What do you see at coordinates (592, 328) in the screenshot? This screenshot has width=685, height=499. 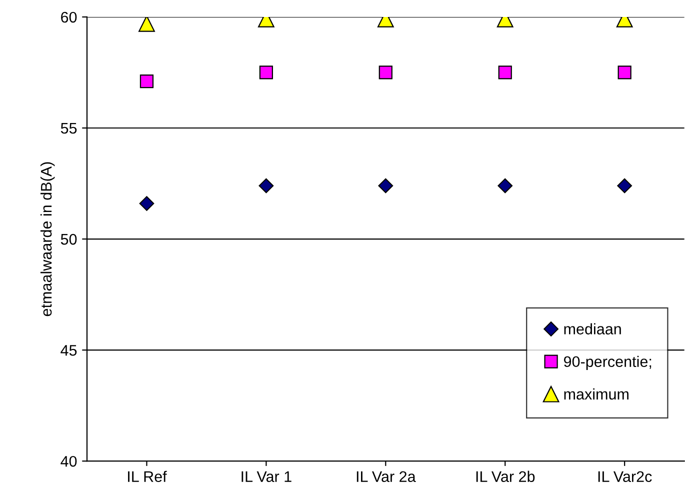 I see `legend-label: mediaan` at bounding box center [592, 328].